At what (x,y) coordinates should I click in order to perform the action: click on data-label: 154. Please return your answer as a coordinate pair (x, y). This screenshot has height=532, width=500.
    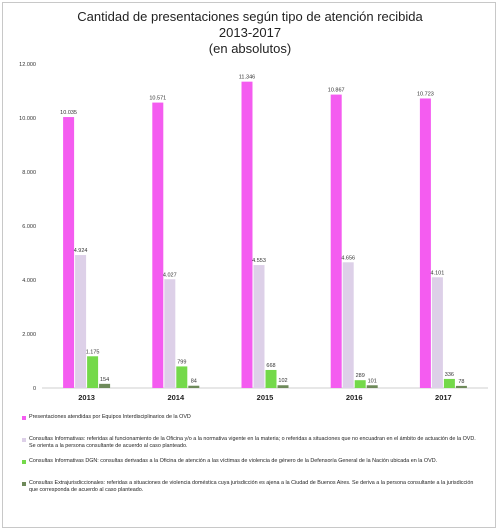
    Looking at the image, I should click on (104, 380).